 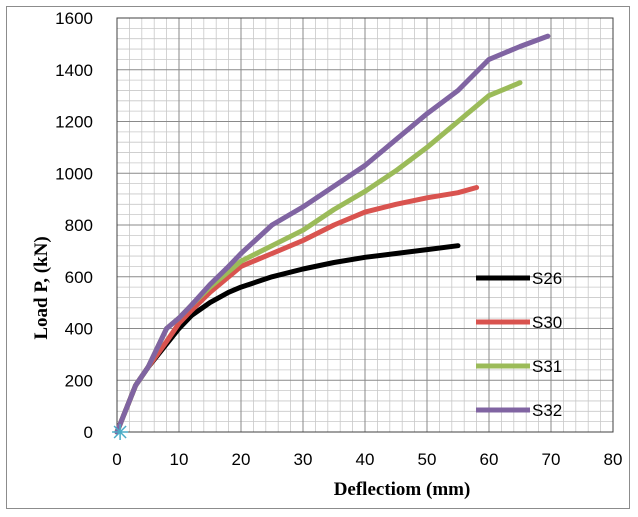 I want to click on y-tick-label: 1400, so click(x=74, y=70).